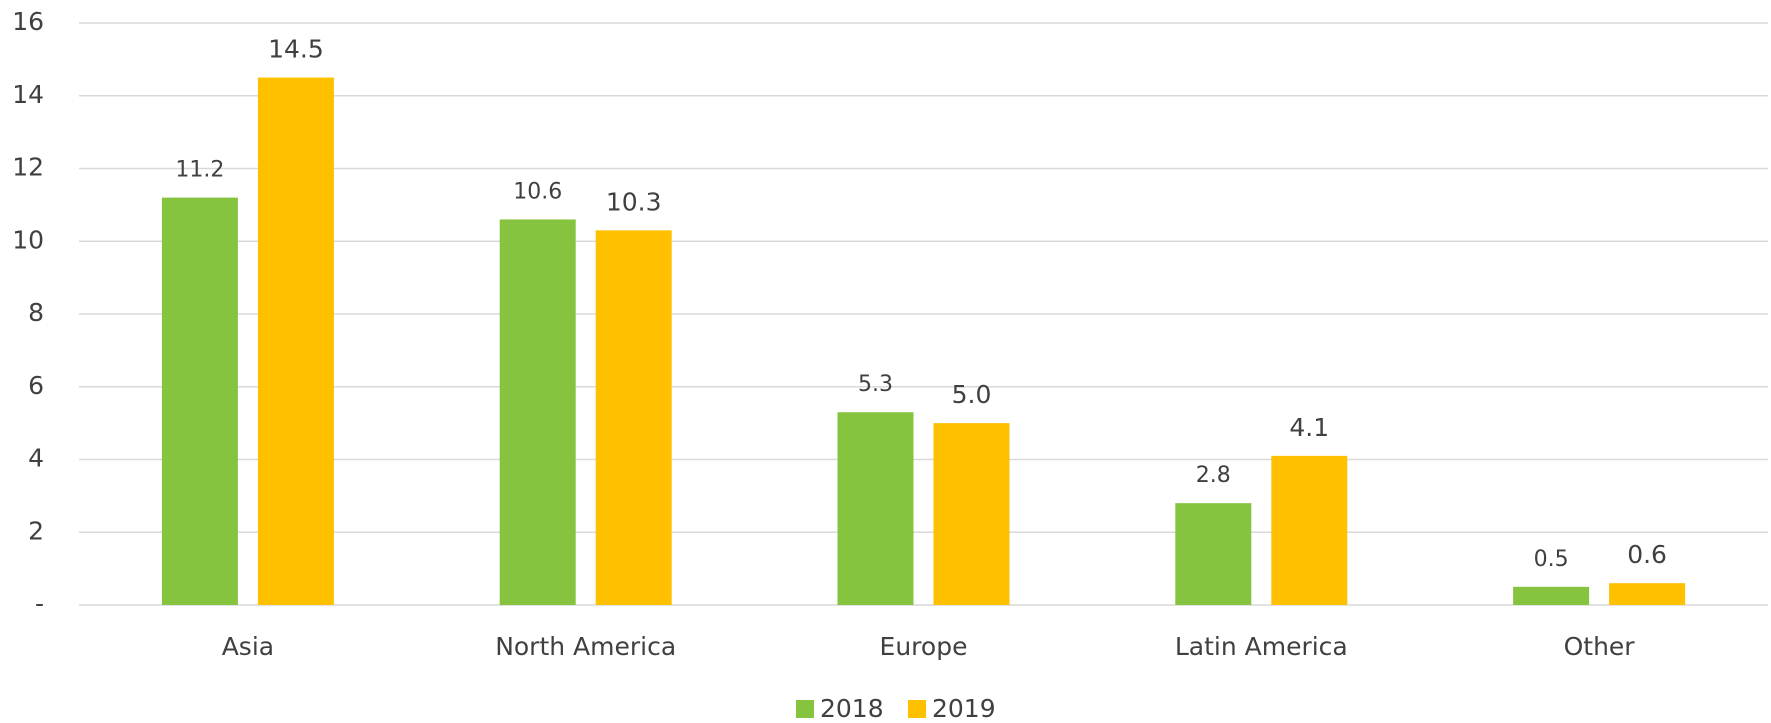 The height and width of the screenshot is (723, 1771). What do you see at coordinates (36, 530) in the screenshot?
I see `y-tick-label: 2` at bounding box center [36, 530].